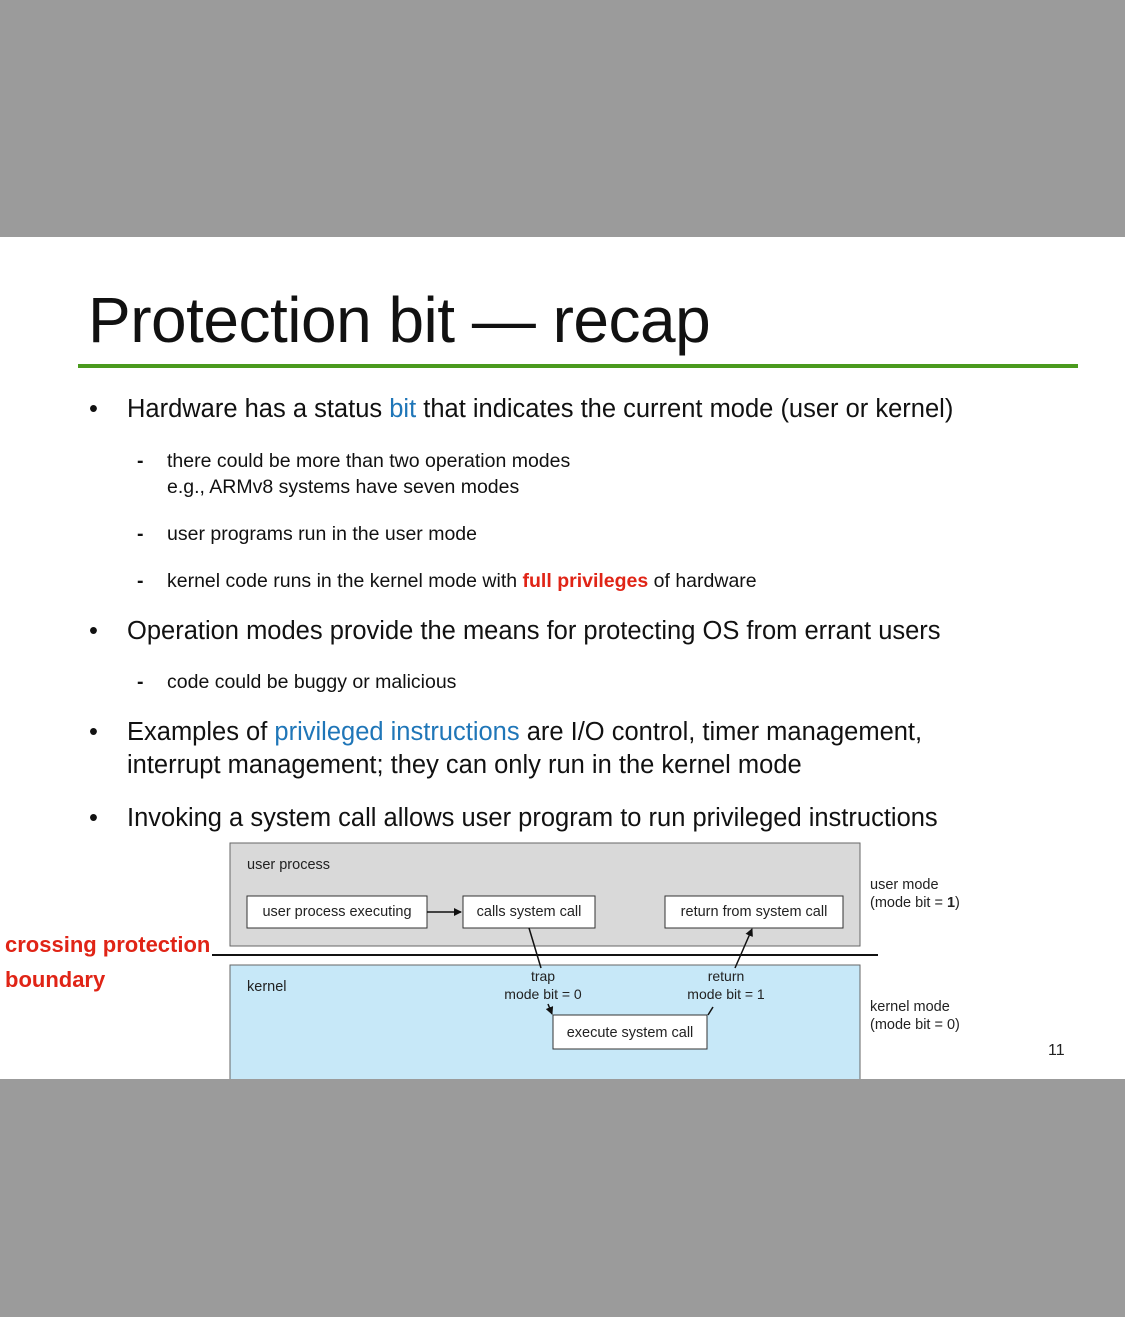 This screenshot has width=1125, height=1317. Describe the element at coordinates (399, 320) in the screenshot. I see `slide-title: Protection bit — recap` at that location.